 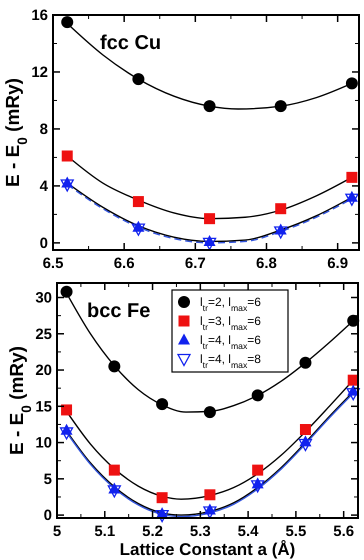 I want to click on x-tick-label: 5.2, so click(x=152, y=531).